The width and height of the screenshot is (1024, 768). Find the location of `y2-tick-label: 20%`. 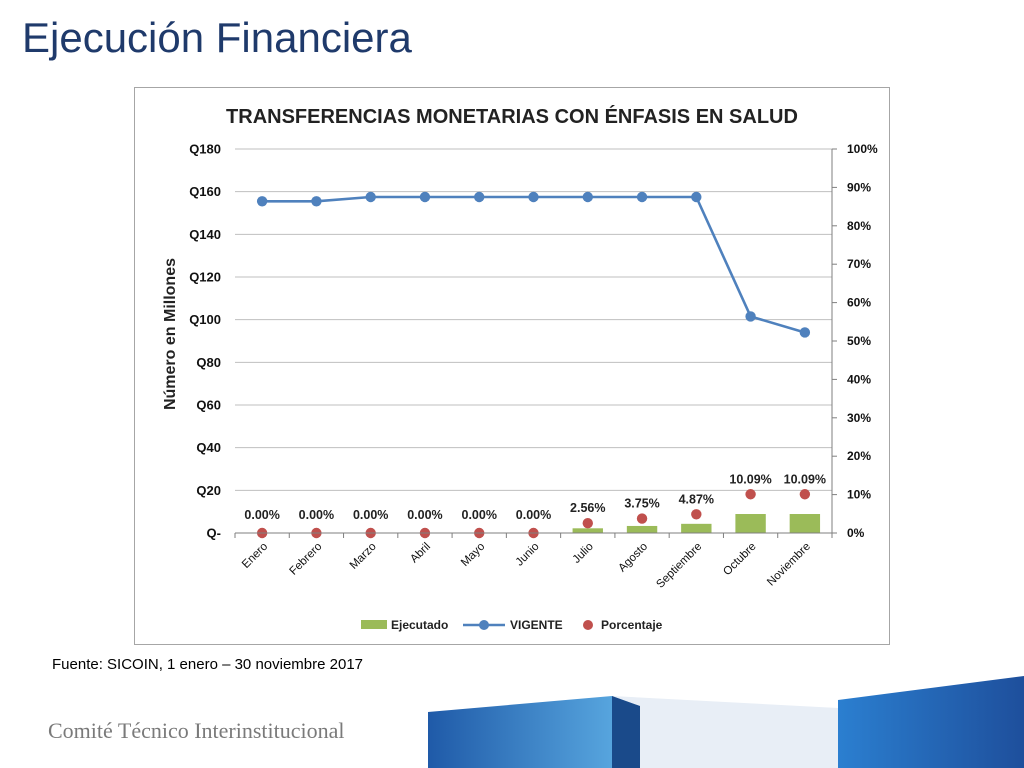

y2-tick-label: 20% is located at coordinates (859, 456).